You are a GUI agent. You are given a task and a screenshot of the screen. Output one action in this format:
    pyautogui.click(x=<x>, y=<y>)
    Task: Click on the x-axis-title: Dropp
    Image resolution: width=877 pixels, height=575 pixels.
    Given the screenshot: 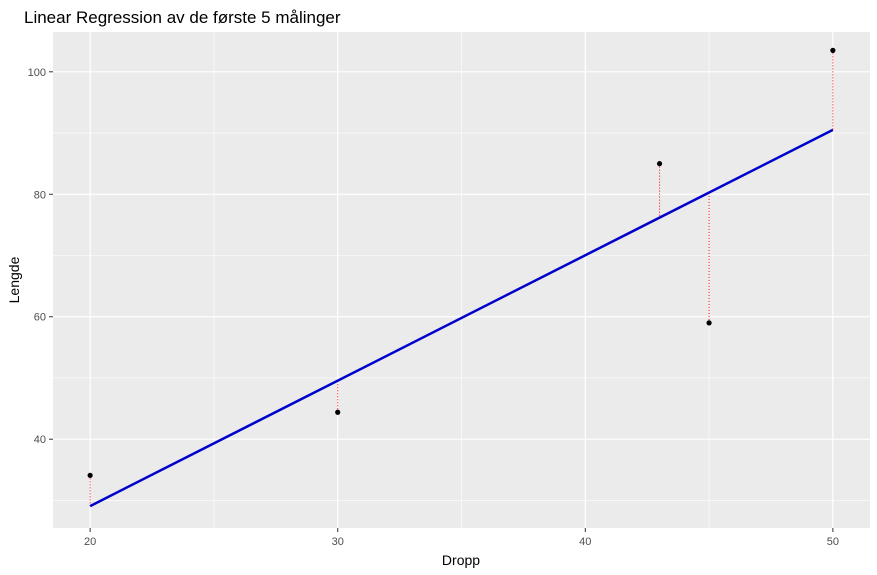 What is the action you would take?
    pyautogui.click(x=461, y=560)
    